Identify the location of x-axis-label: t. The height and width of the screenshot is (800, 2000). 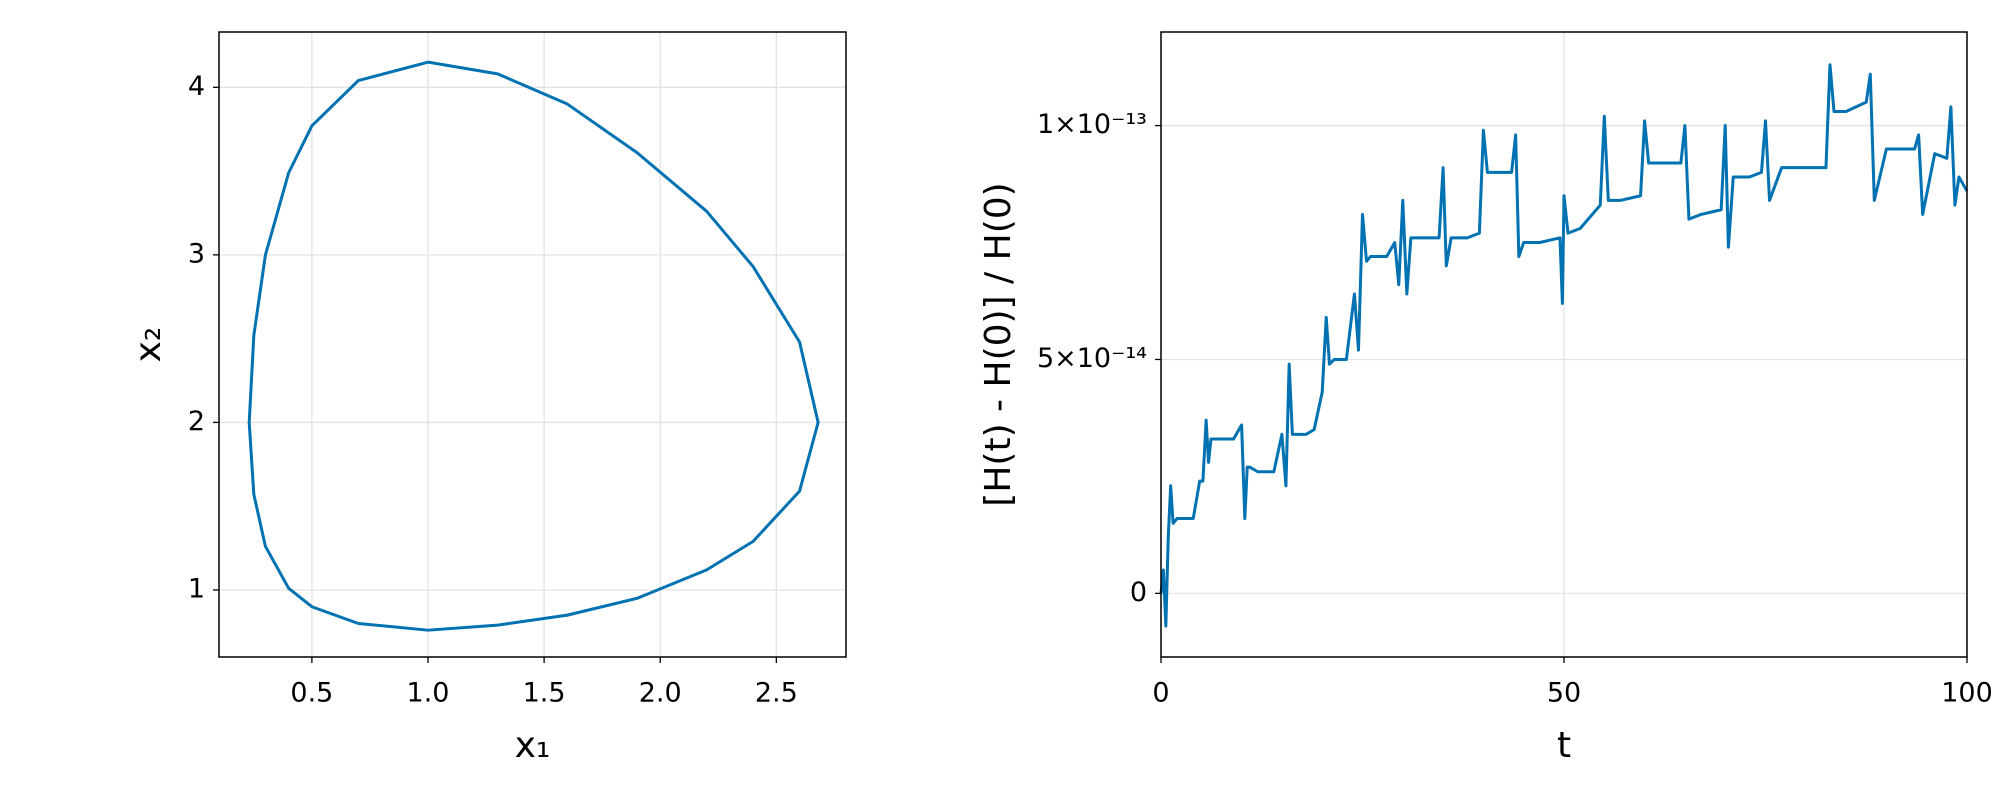
(1564, 745).